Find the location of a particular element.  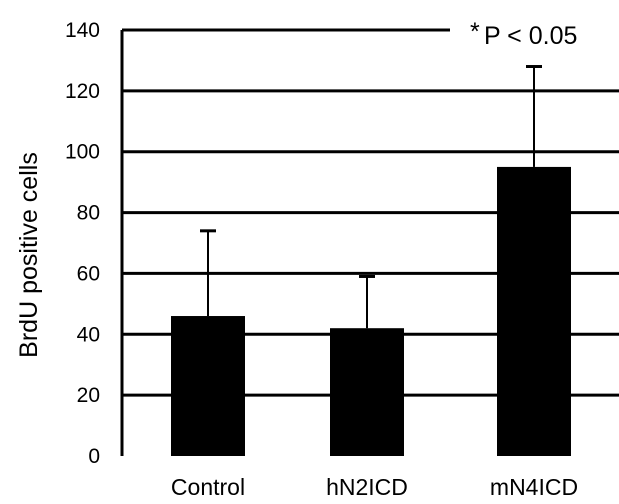

annotation-text: P < 0.05 is located at coordinates (530, 36).